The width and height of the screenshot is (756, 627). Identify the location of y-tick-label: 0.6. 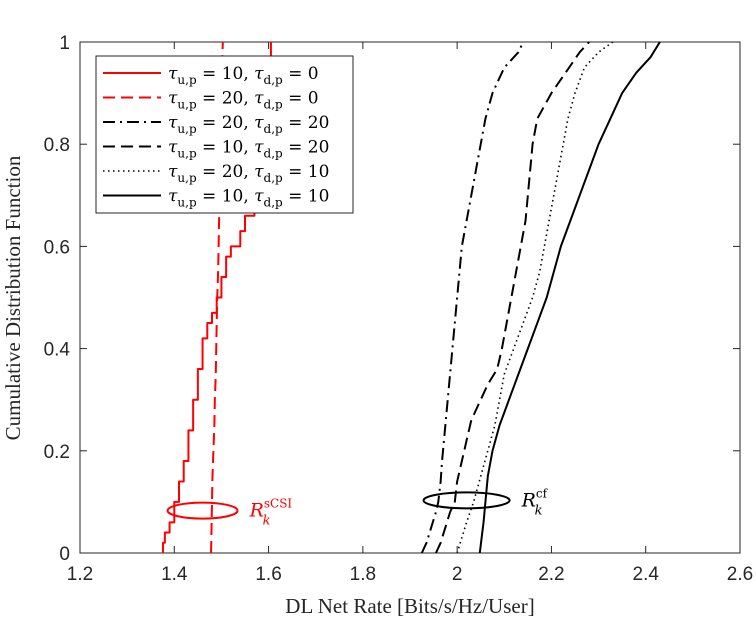
(57, 247).